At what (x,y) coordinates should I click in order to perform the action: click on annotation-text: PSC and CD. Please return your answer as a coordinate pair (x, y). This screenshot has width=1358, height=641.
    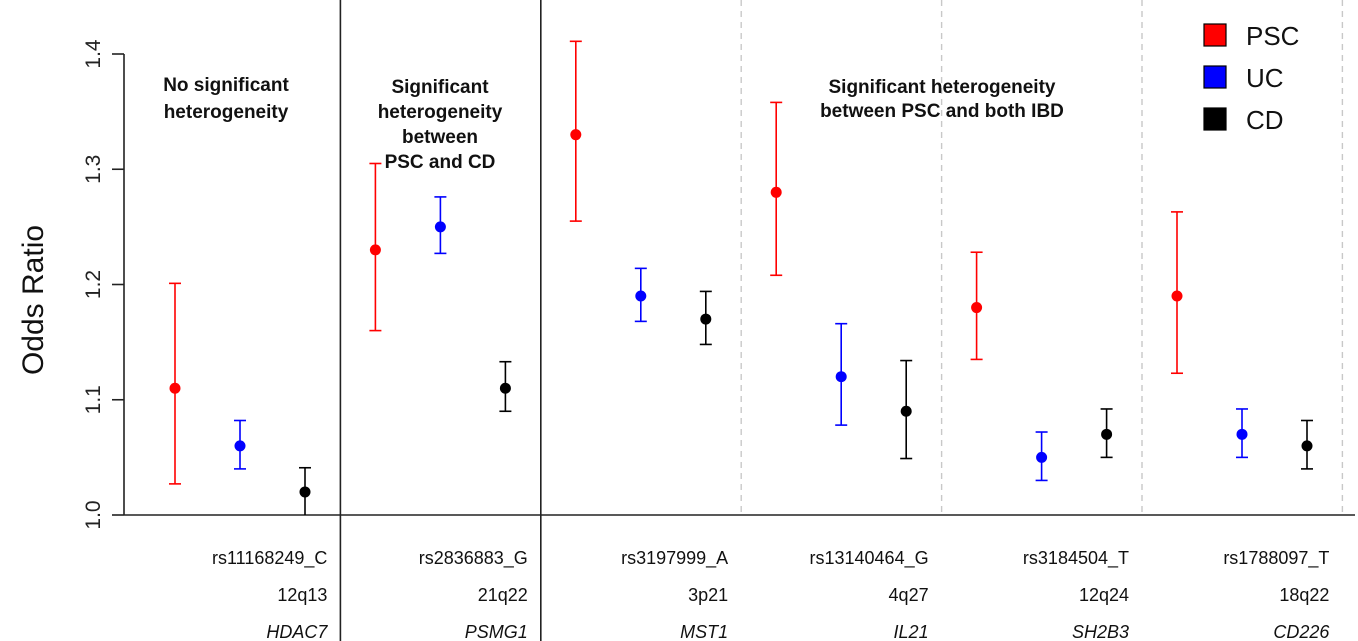
    Looking at the image, I should click on (440, 162).